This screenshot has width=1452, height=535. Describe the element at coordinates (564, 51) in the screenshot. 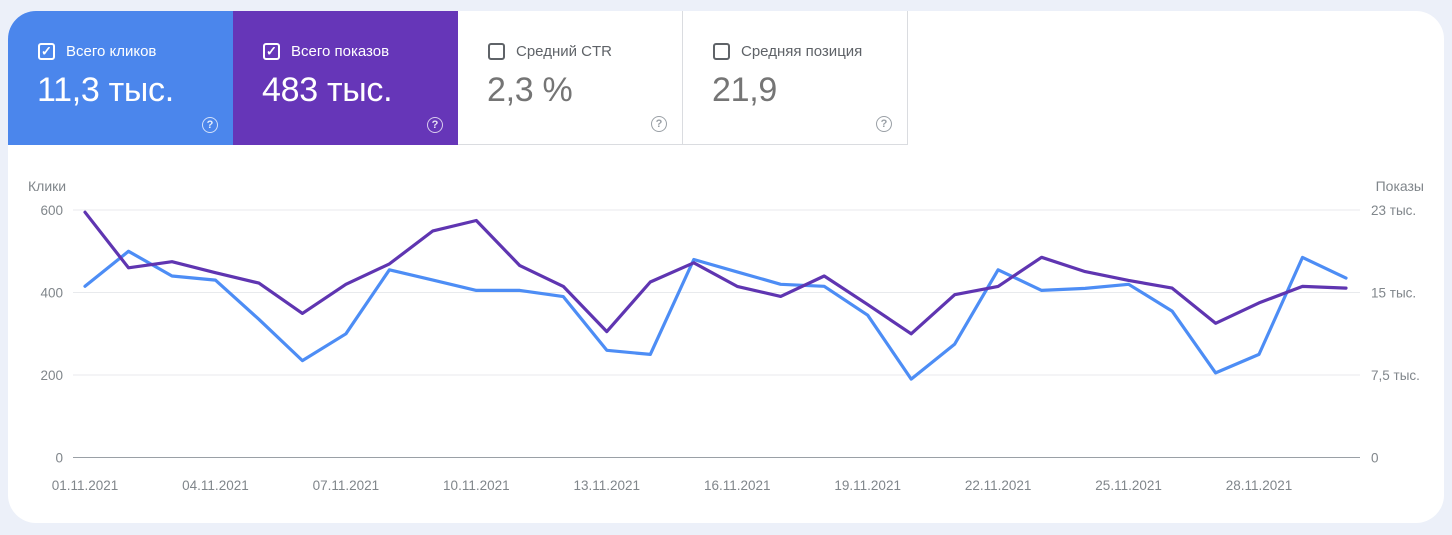

I see `average-ctr-label: Средний CTR` at that location.